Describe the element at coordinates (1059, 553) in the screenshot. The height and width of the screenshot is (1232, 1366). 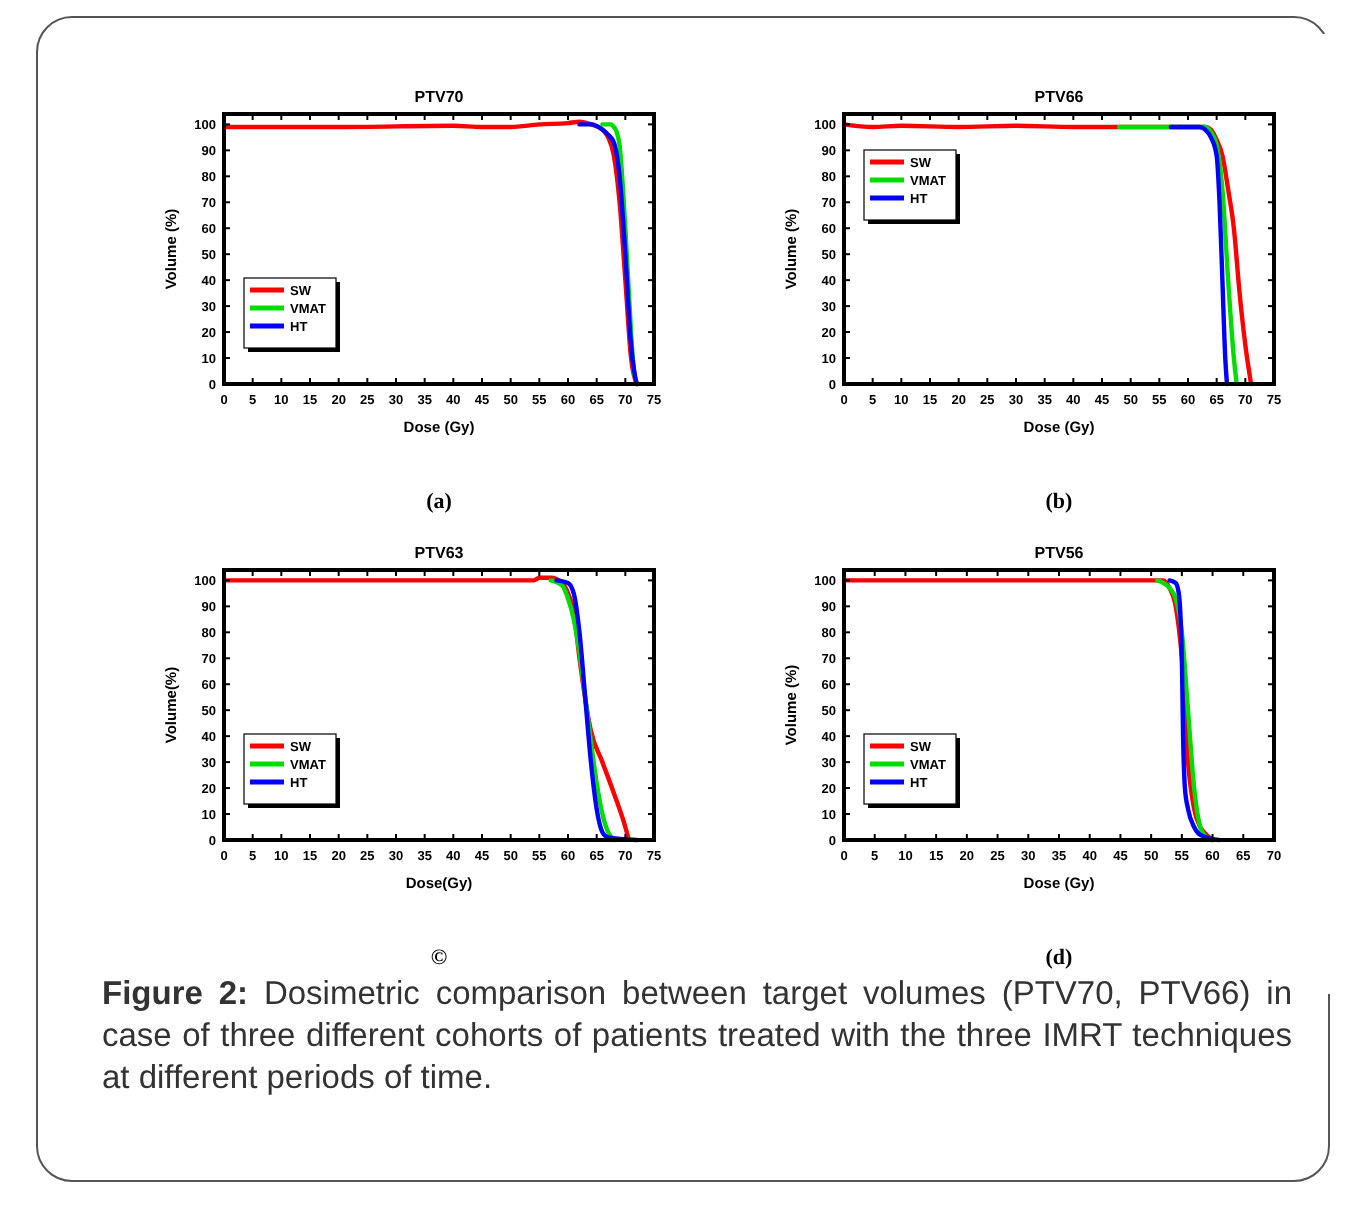
I see `chart-title: PTV56` at that location.